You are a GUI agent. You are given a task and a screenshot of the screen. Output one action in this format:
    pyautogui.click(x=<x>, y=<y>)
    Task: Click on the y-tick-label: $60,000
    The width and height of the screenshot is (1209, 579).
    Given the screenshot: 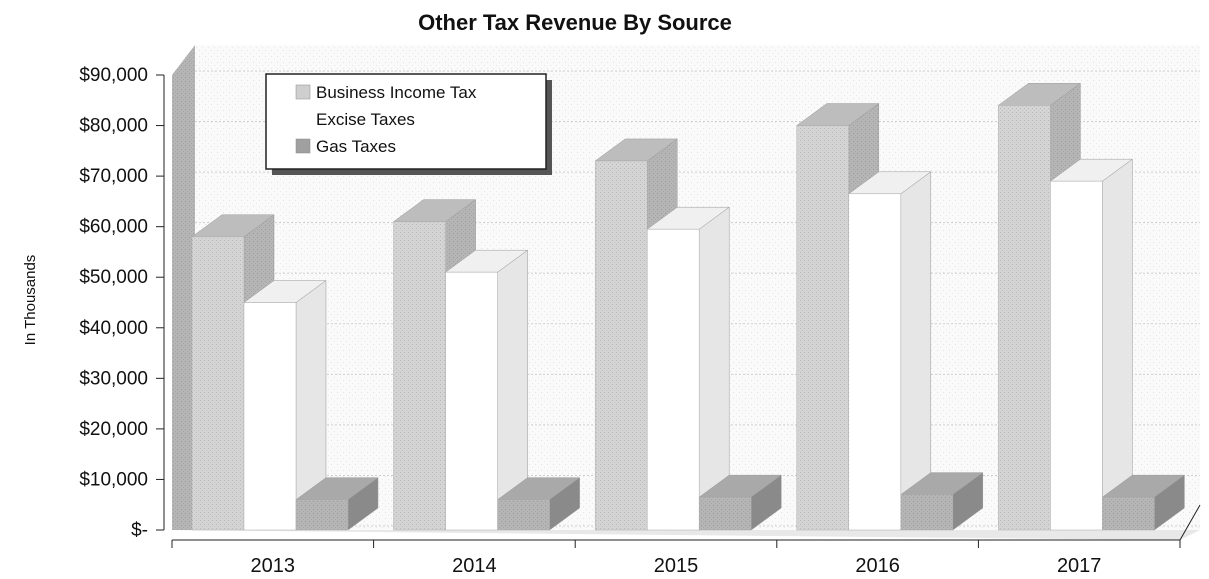 What is the action you would take?
    pyautogui.click(x=113, y=227)
    